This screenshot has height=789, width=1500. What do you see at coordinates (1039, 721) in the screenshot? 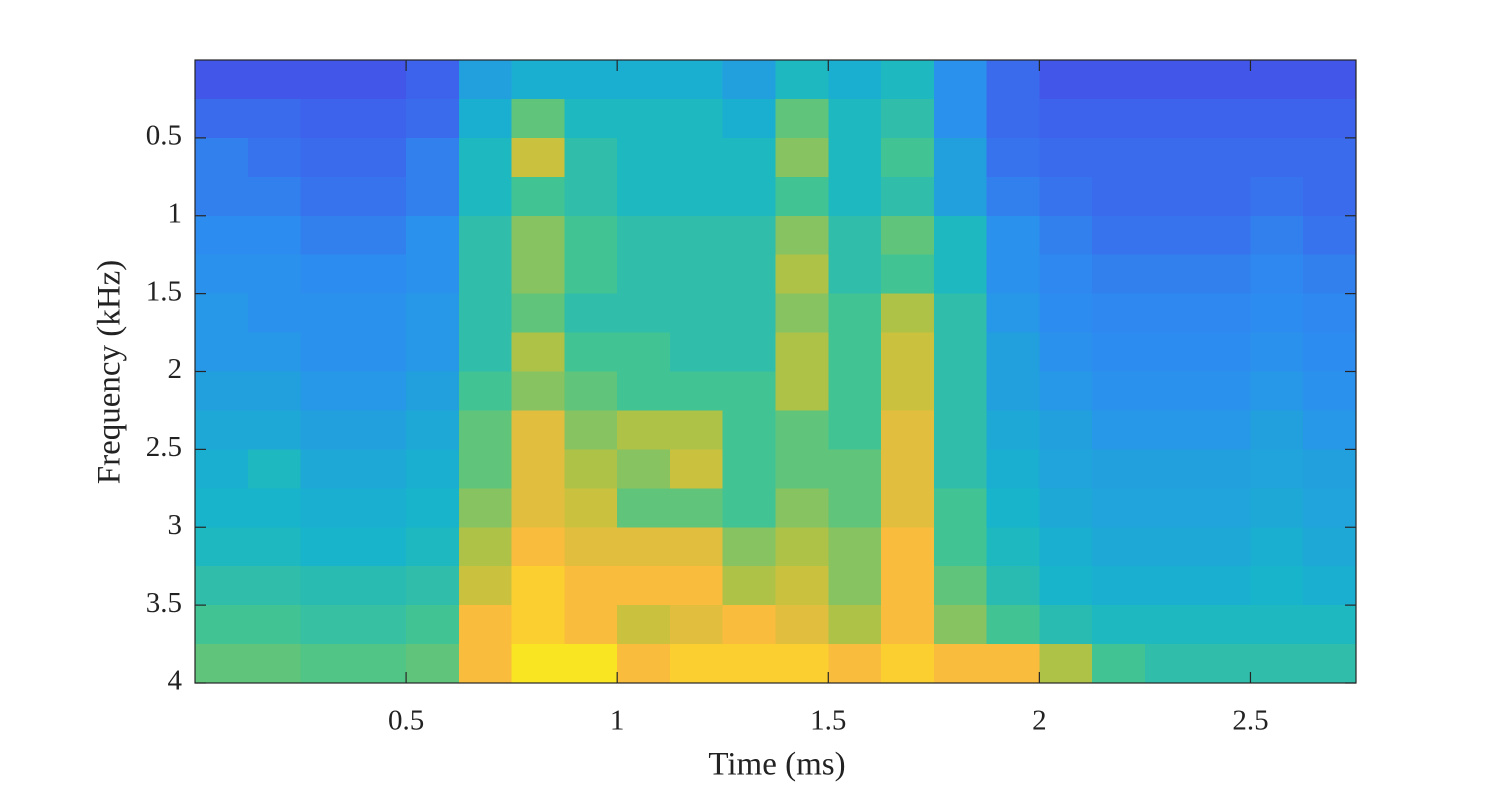
I see `x-tick-label: 2` at bounding box center [1039, 721].